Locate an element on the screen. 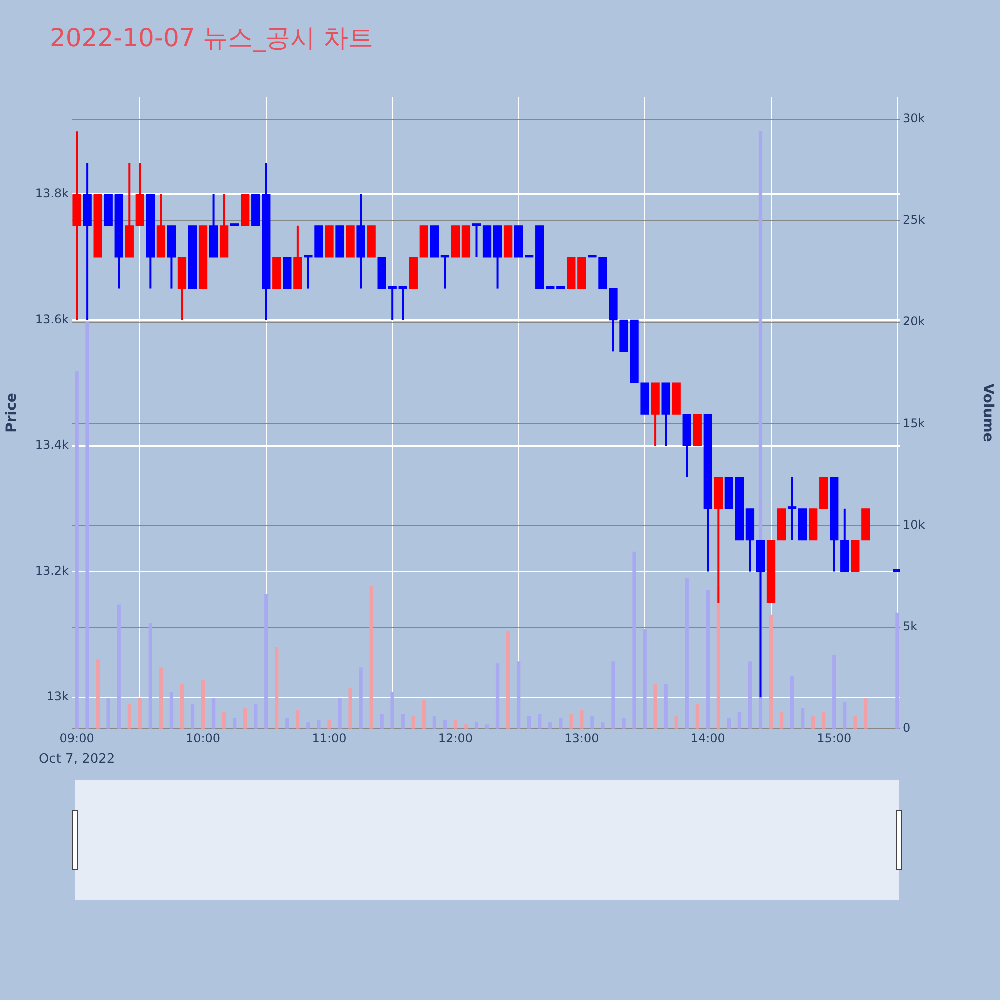 The width and height of the screenshot is (1000, 1000). y-tick-label: 13.2k is located at coordinates (52, 571).